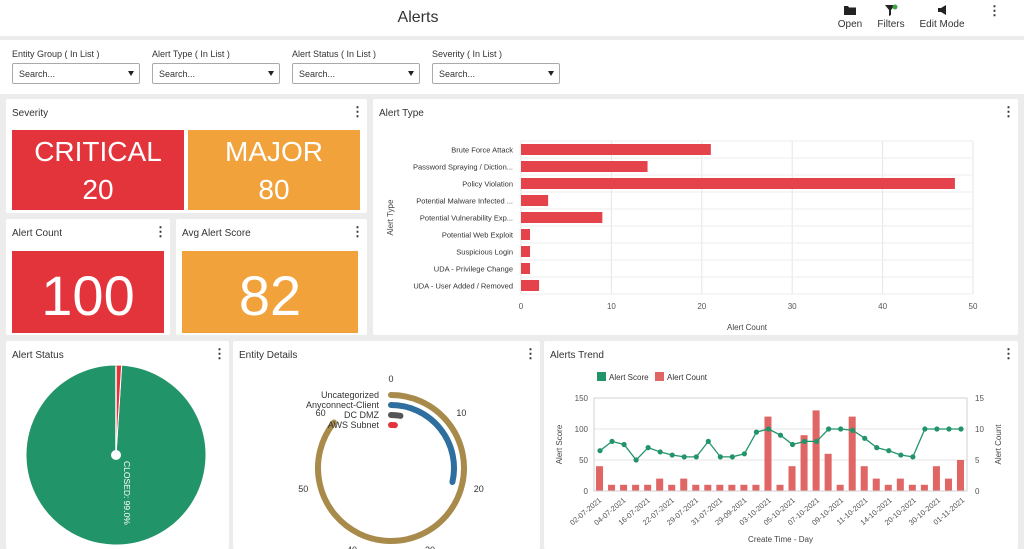  What do you see at coordinates (98, 170) in the screenshot?
I see `critical-tile: CRITICAL 20` at bounding box center [98, 170].